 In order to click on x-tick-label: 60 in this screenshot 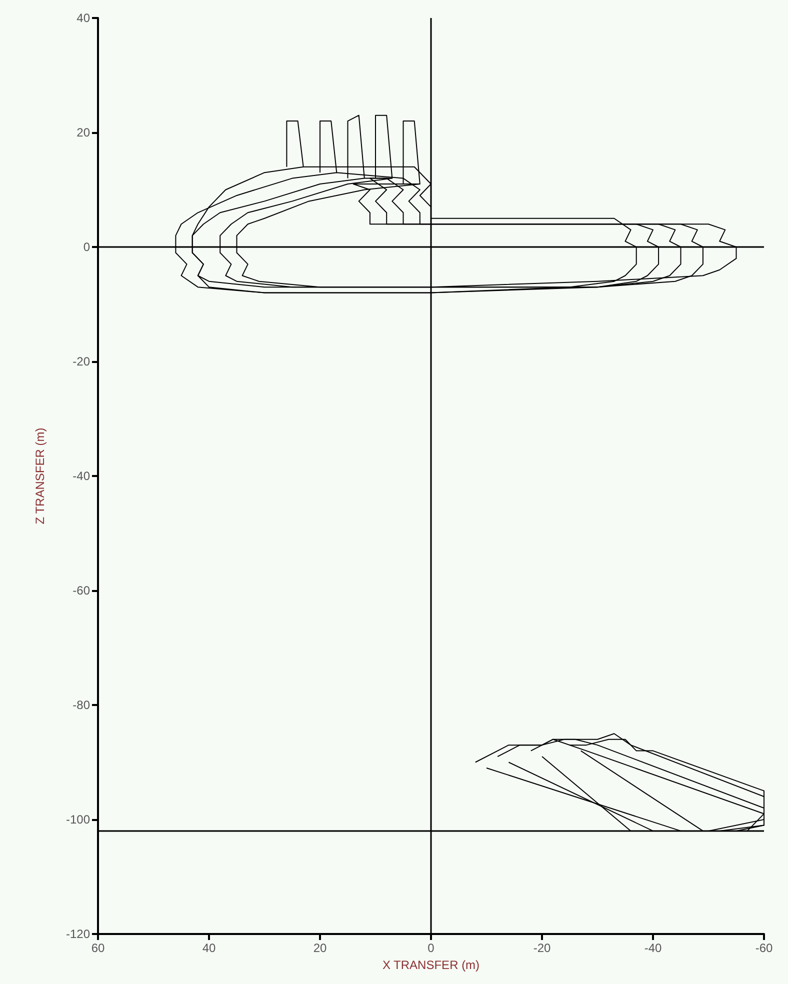, I will do `click(98, 948)`.